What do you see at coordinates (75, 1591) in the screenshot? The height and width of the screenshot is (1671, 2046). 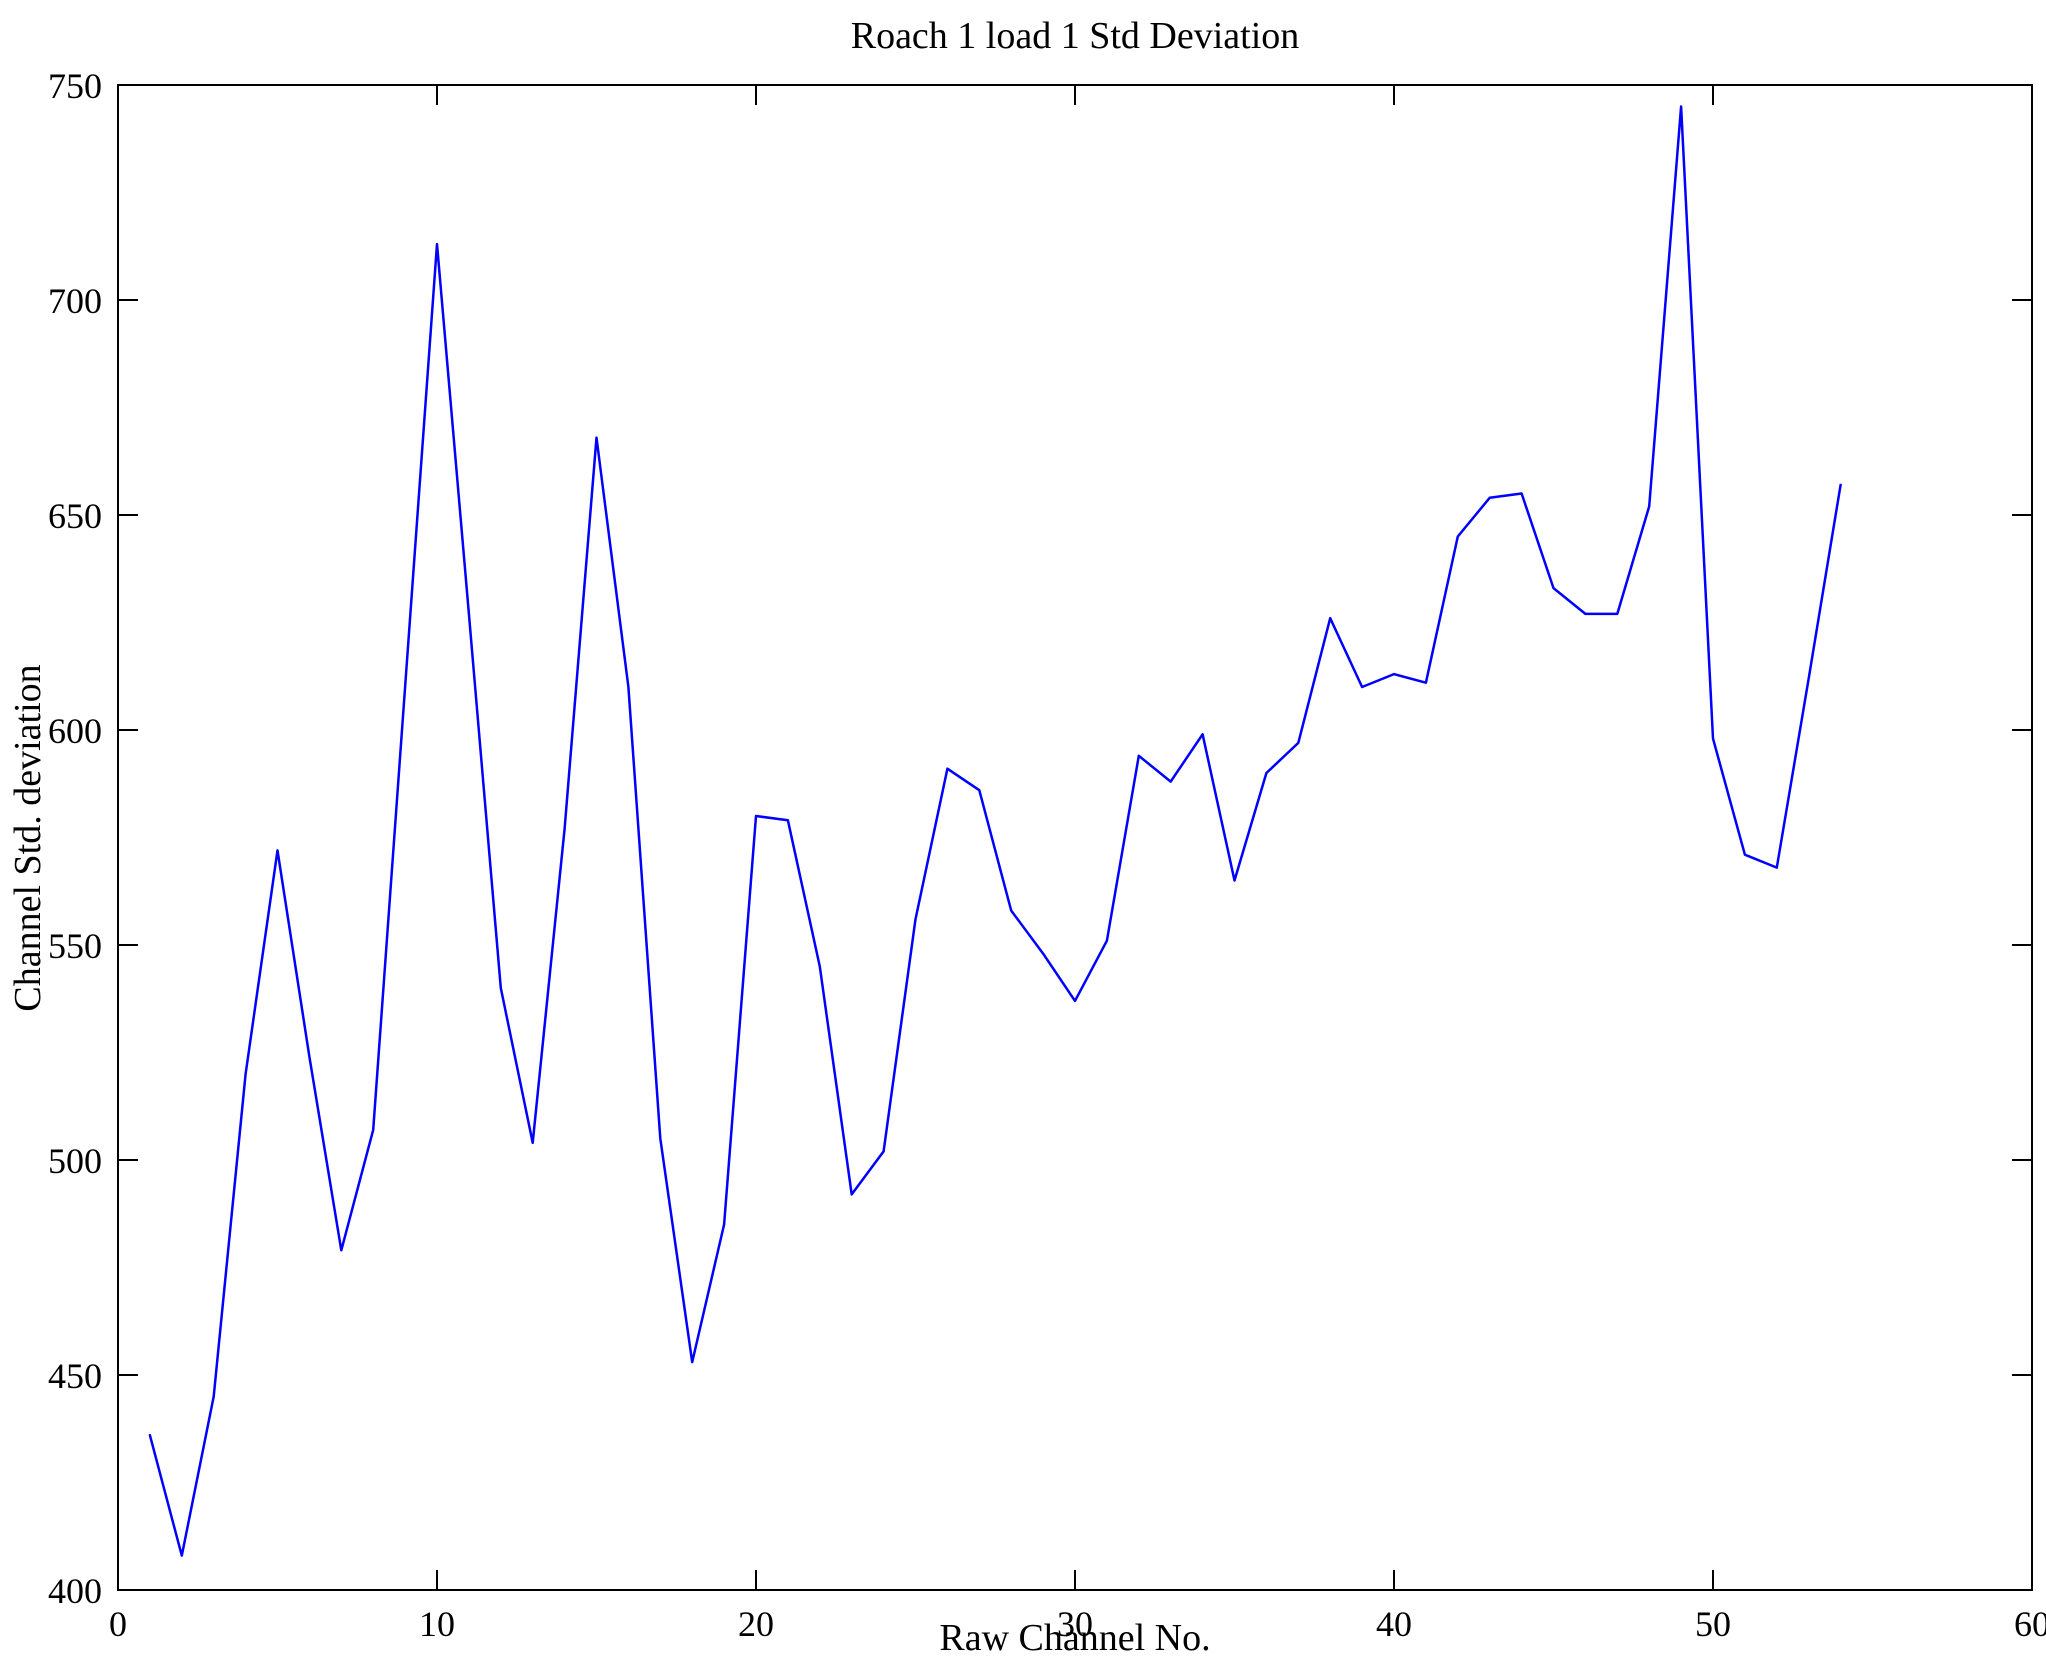 I see `y-tick-label: 400` at bounding box center [75, 1591].